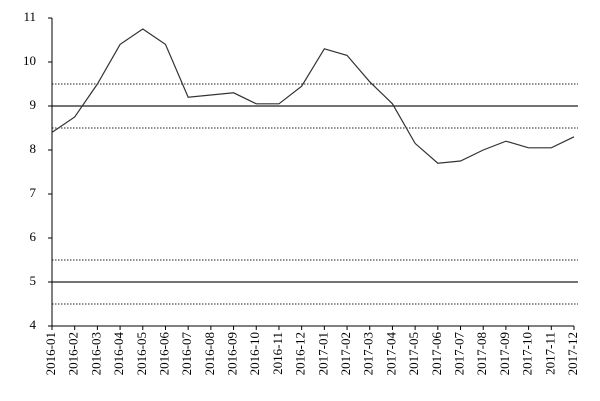 The width and height of the screenshot is (600, 401). I want to click on x-tick-label: 2016-04, so click(118, 354).